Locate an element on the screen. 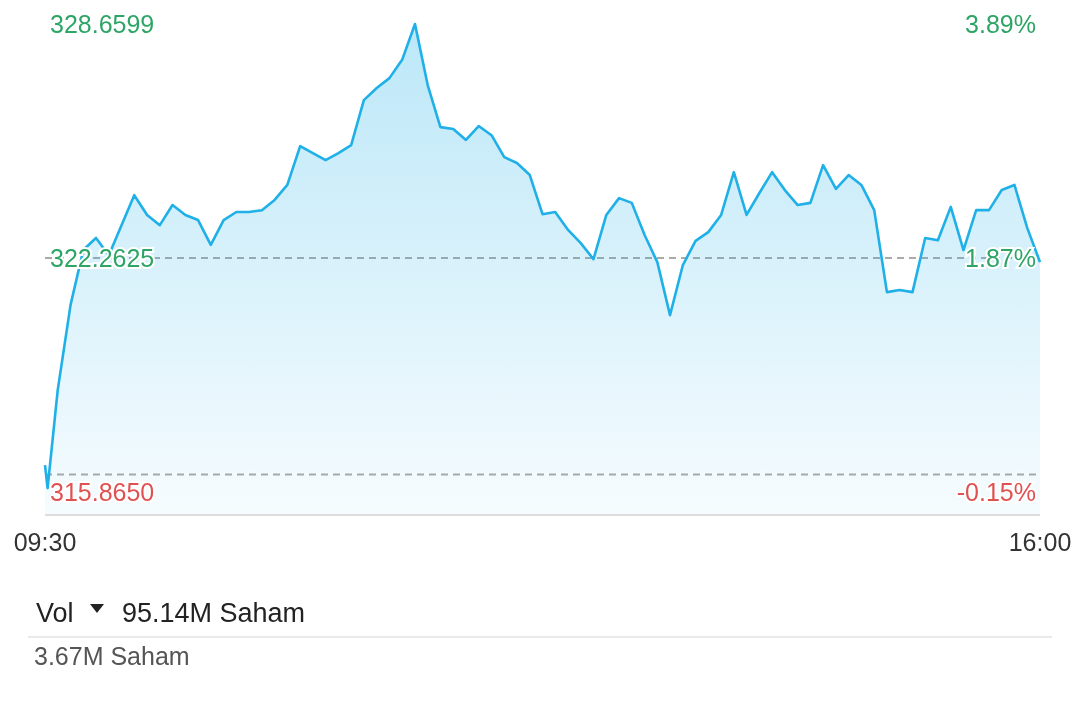 The width and height of the screenshot is (1080, 715). x-tick-label: 09:30 is located at coordinates (45, 542).